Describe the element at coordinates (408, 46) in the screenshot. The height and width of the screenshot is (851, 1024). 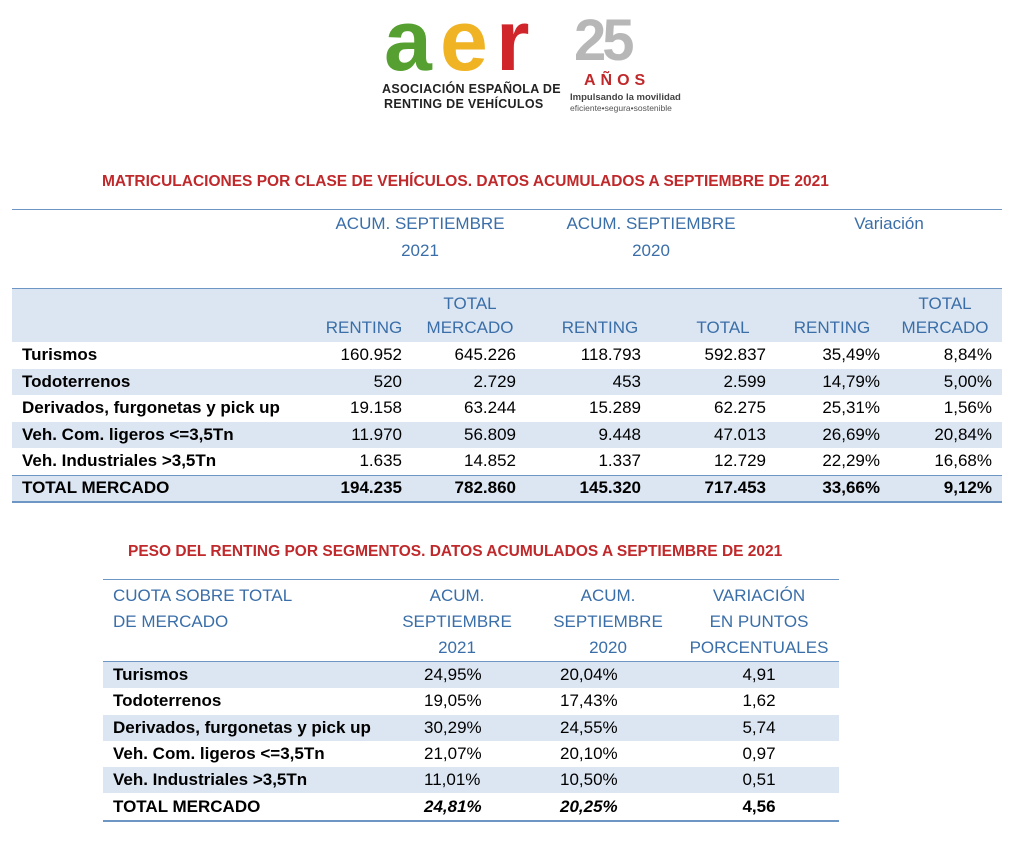
I see `logo-letter-a: a` at that location.